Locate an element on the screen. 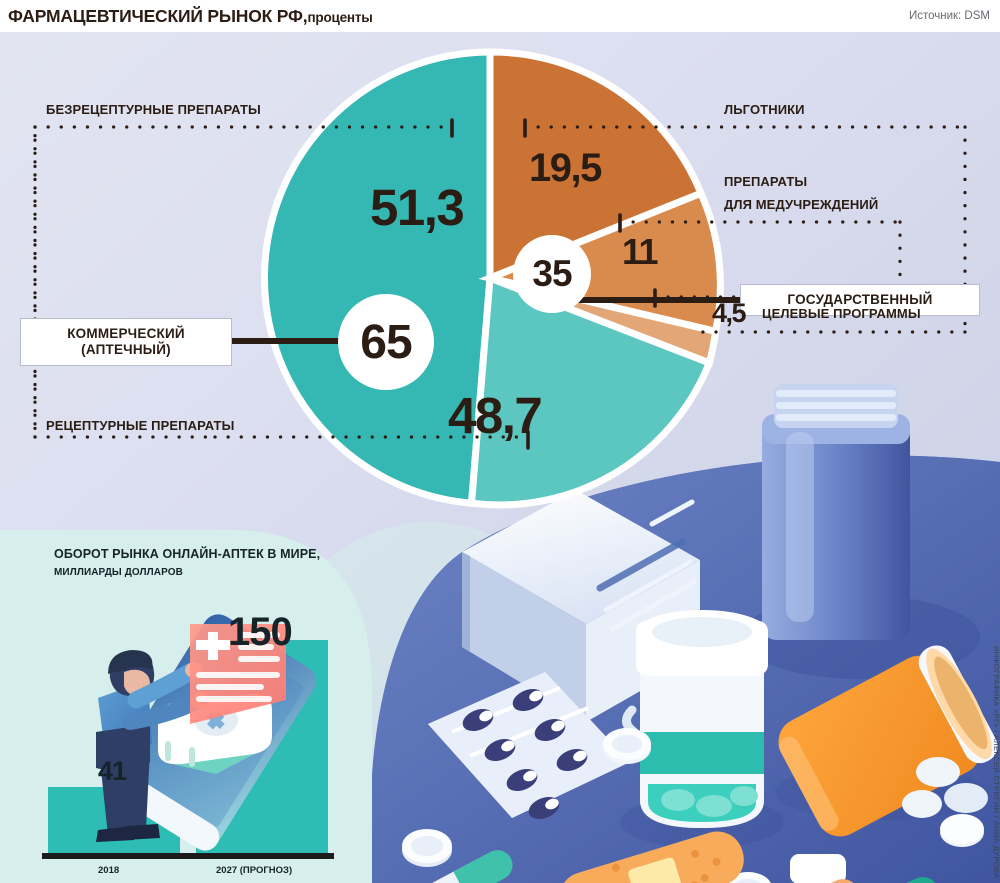 The height and width of the screenshot is (883, 1000). capsules is located at coordinates (680, 866).